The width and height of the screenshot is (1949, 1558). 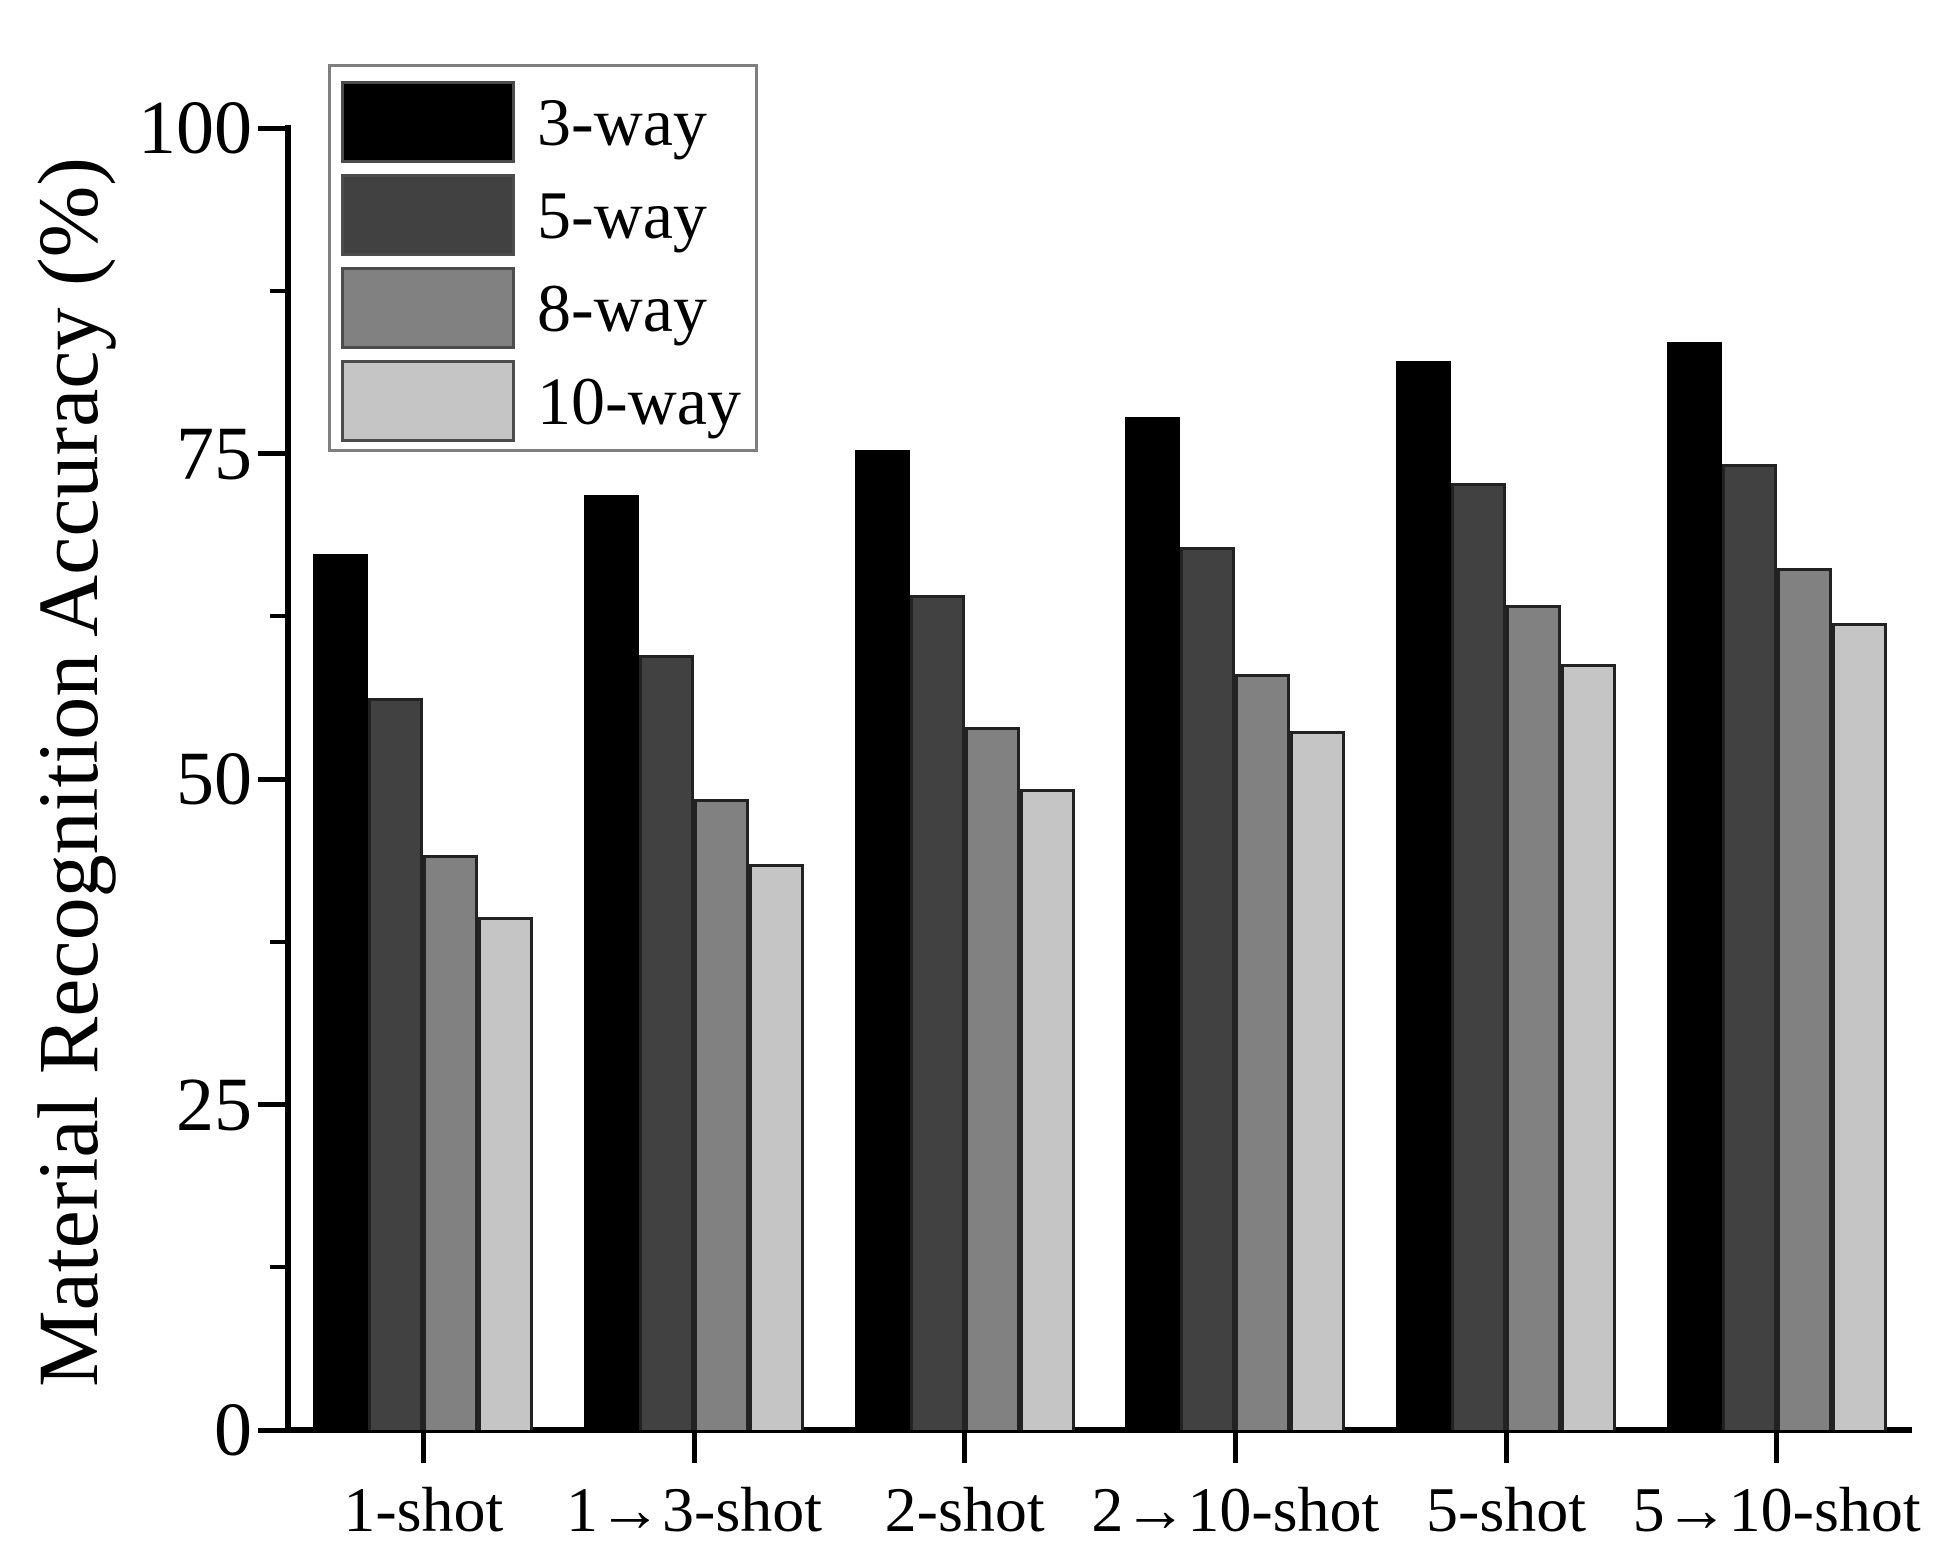 I want to click on bar-10-way-5-shot, so click(x=1588, y=1047).